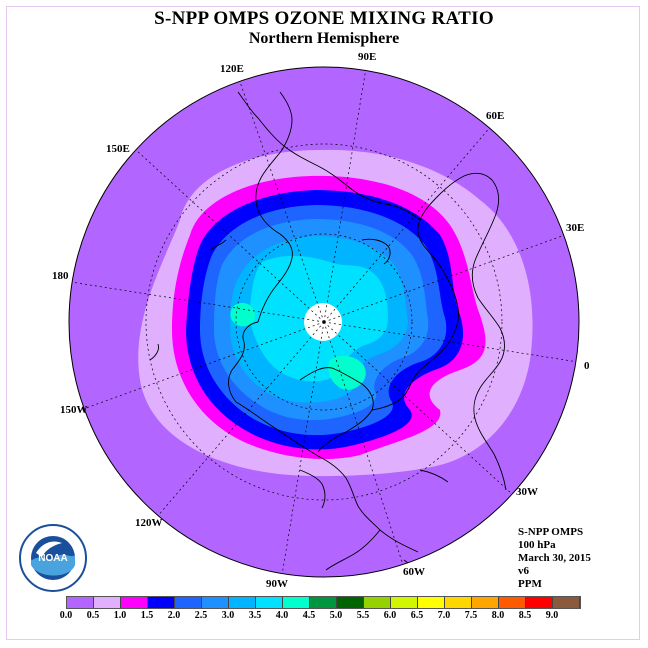  What do you see at coordinates (367, 57) in the screenshot?
I see `lon-label-90e: 90E` at bounding box center [367, 57].